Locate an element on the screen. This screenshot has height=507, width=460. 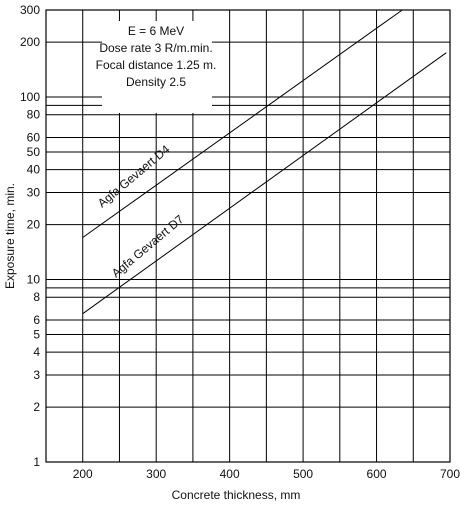
x-tick-label: 600 is located at coordinates (377, 474).